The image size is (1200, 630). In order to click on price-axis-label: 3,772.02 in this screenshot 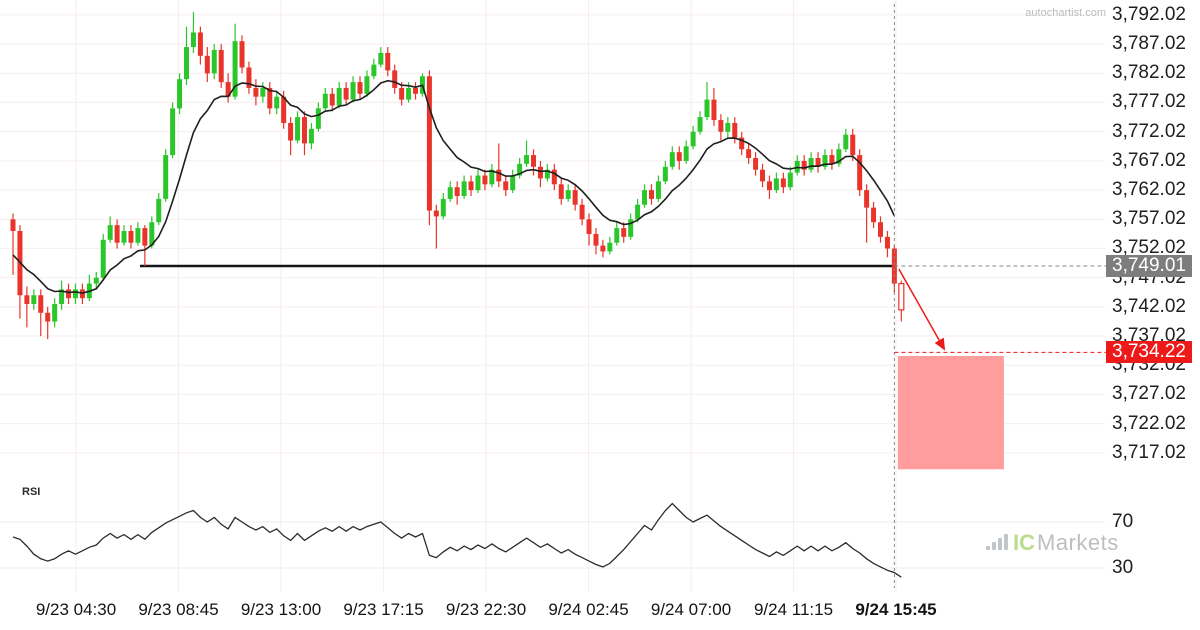, I will do `click(1149, 131)`.